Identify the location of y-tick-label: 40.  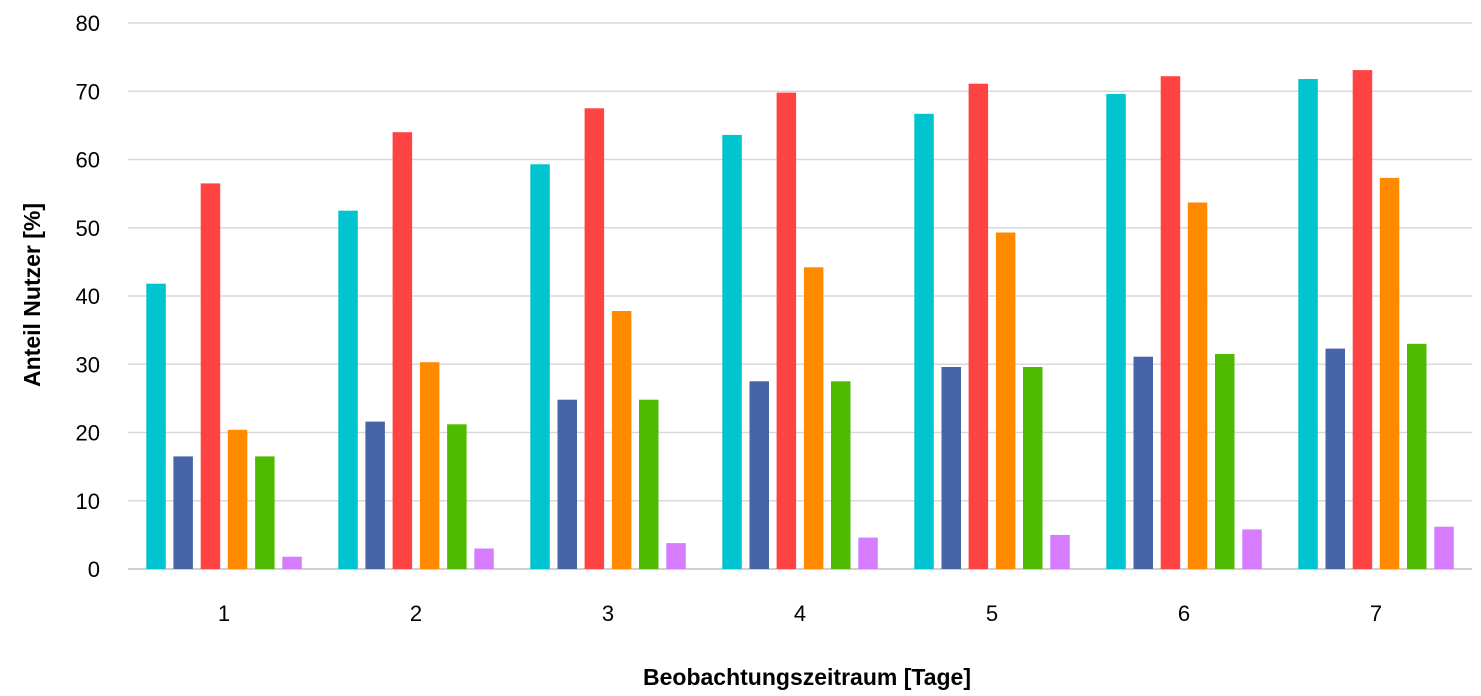
(88, 296).